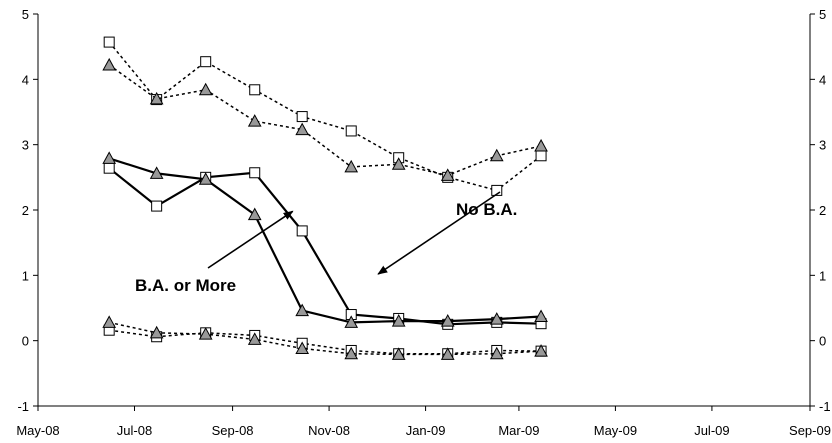  I want to click on x-tick-label: Jan-09, so click(426, 430).